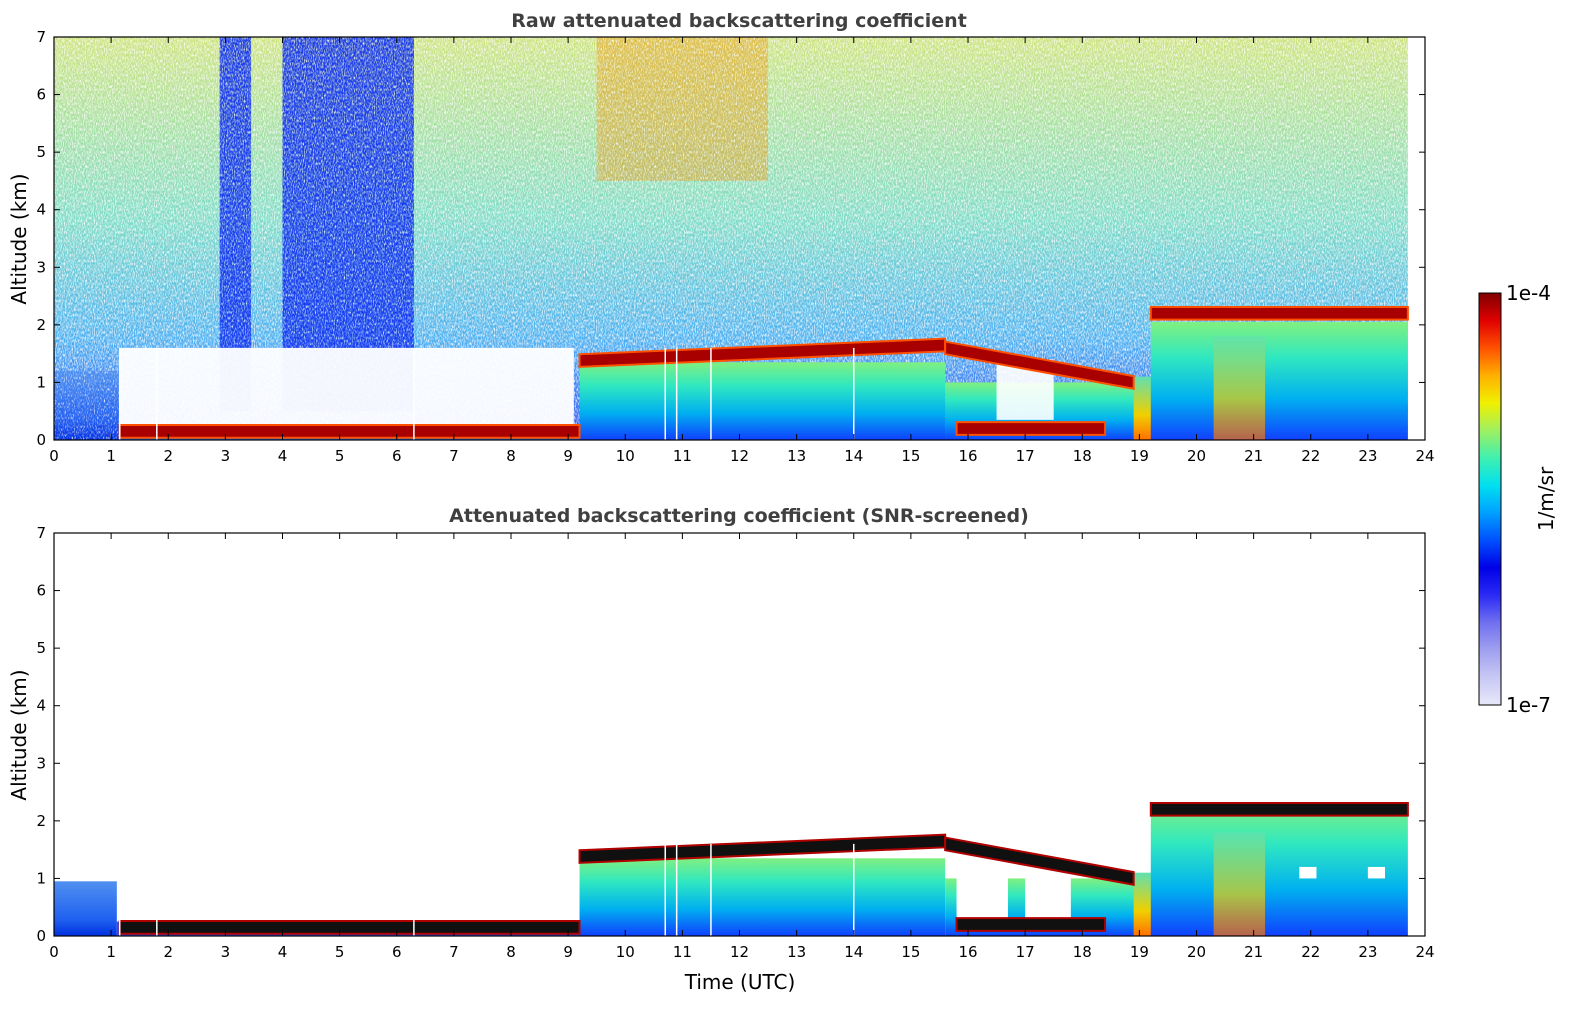 Image resolution: width=1595 pixels, height=1020 pixels. I want to click on colorbar-max-label: 1e-4, so click(1528, 293).